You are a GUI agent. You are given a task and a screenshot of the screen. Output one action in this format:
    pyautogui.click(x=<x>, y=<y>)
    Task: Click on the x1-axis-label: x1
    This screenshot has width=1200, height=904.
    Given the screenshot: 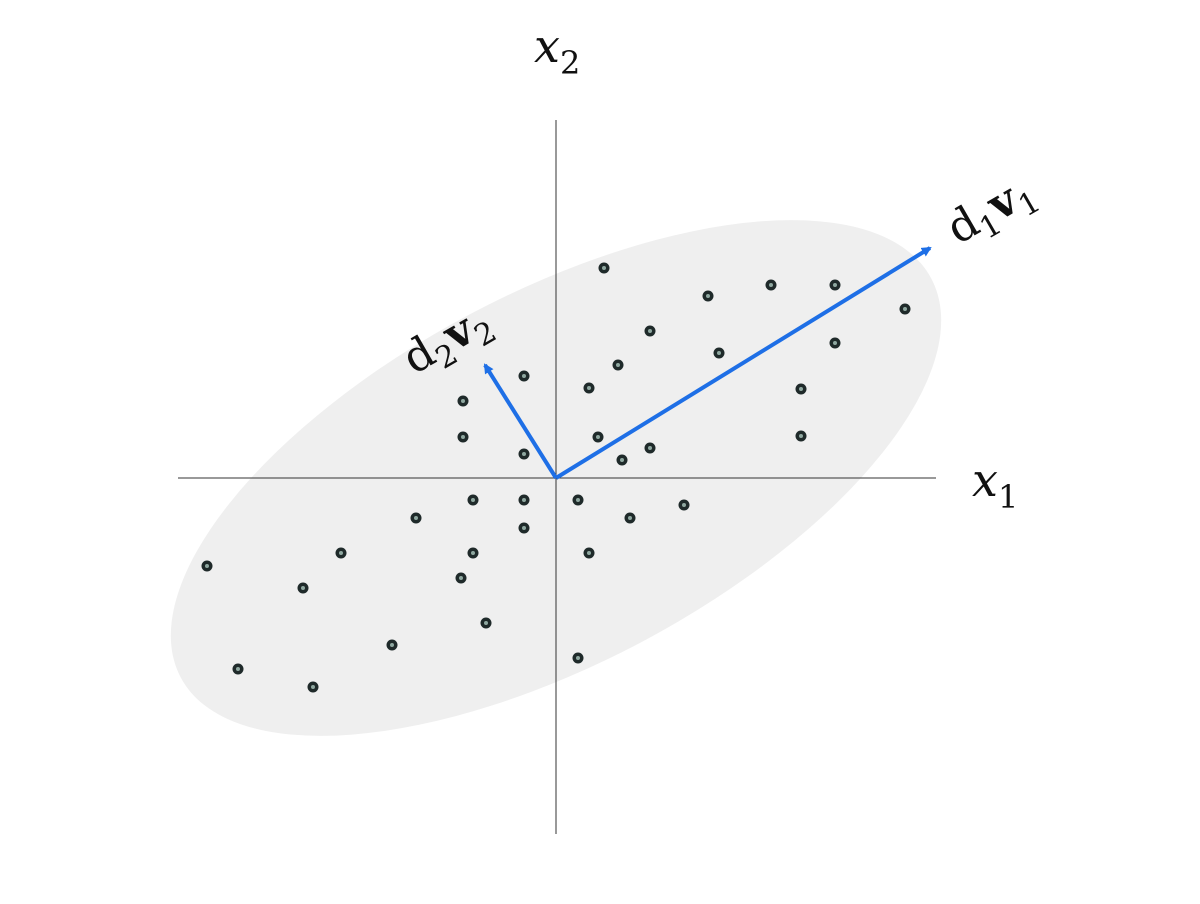 What is the action you would take?
    pyautogui.click(x=995, y=484)
    